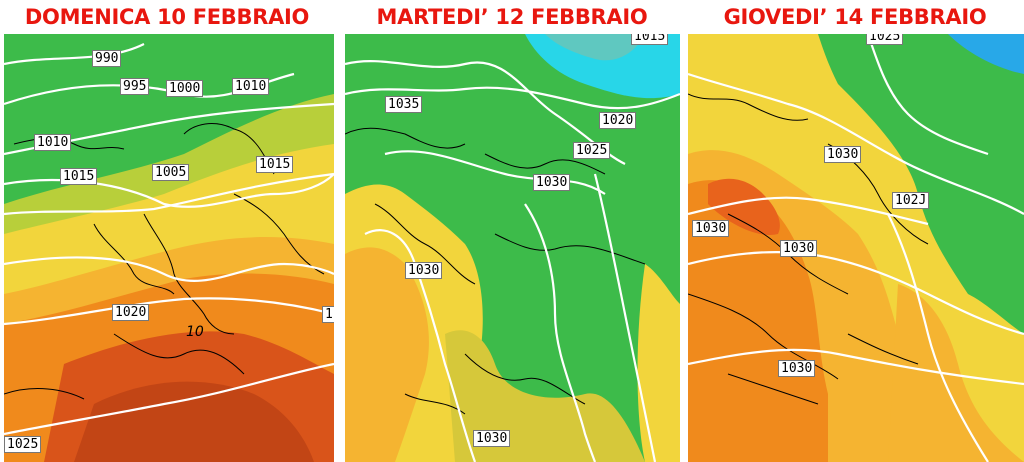  What do you see at coordinates (135, 86) in the screenshot?
I see `isobar-label: 995` at bounding box center [135, 86].